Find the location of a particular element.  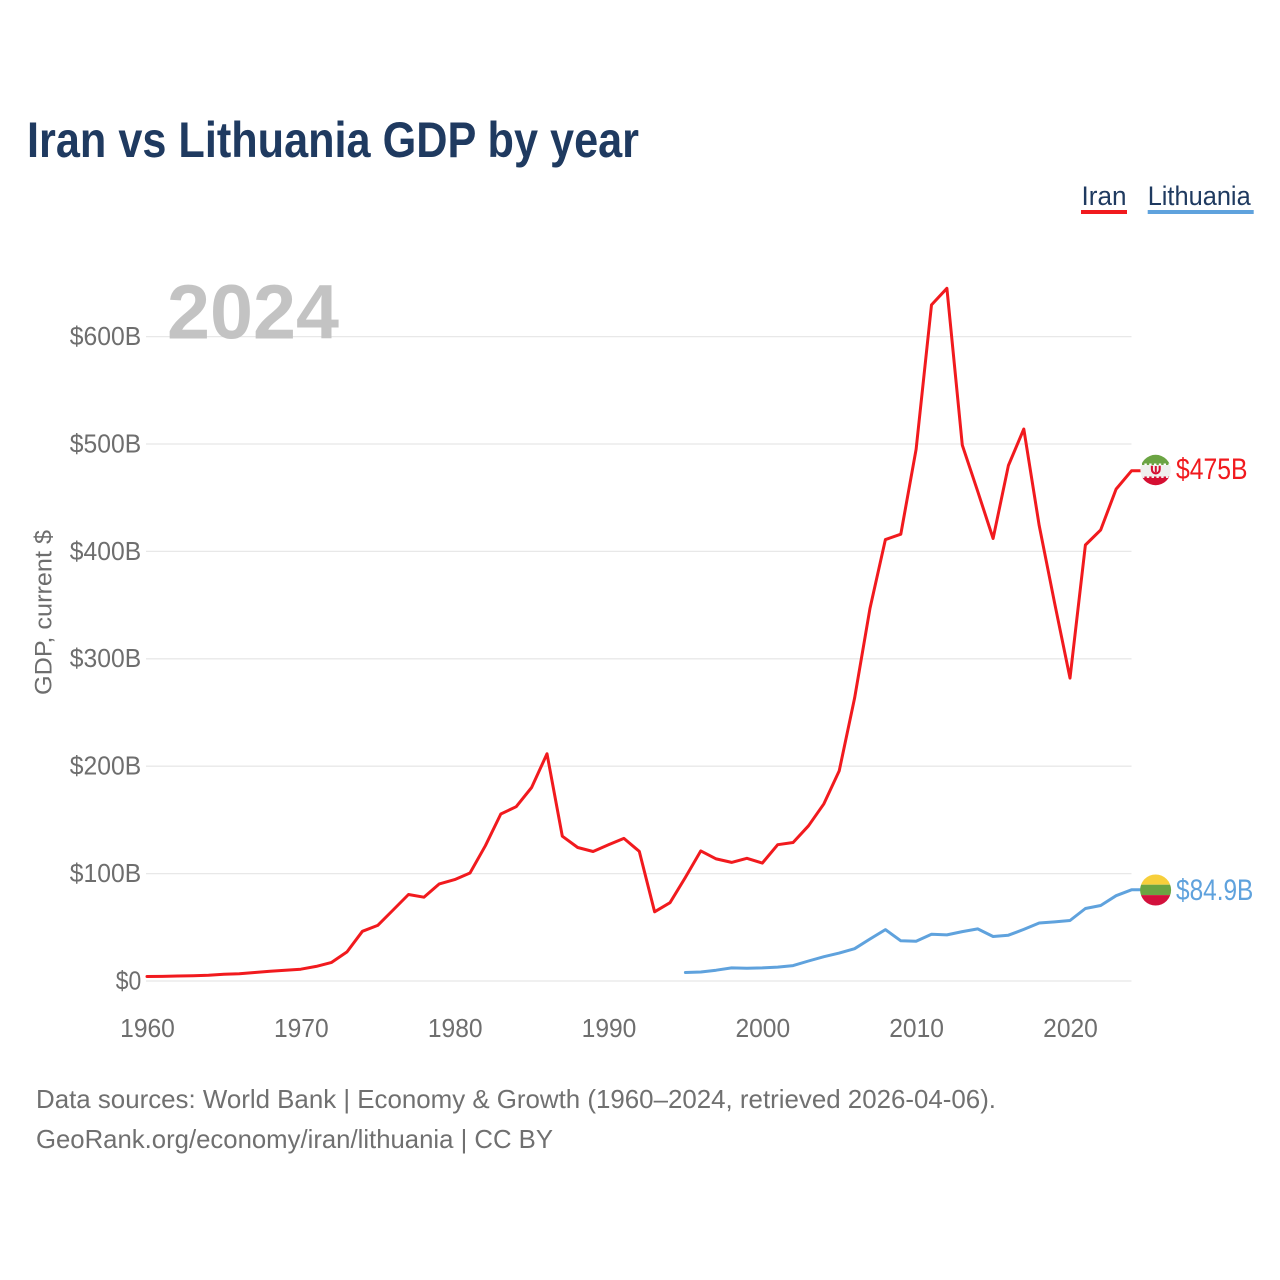

svg-text: 1970 is located at coordinates (301, 1028).